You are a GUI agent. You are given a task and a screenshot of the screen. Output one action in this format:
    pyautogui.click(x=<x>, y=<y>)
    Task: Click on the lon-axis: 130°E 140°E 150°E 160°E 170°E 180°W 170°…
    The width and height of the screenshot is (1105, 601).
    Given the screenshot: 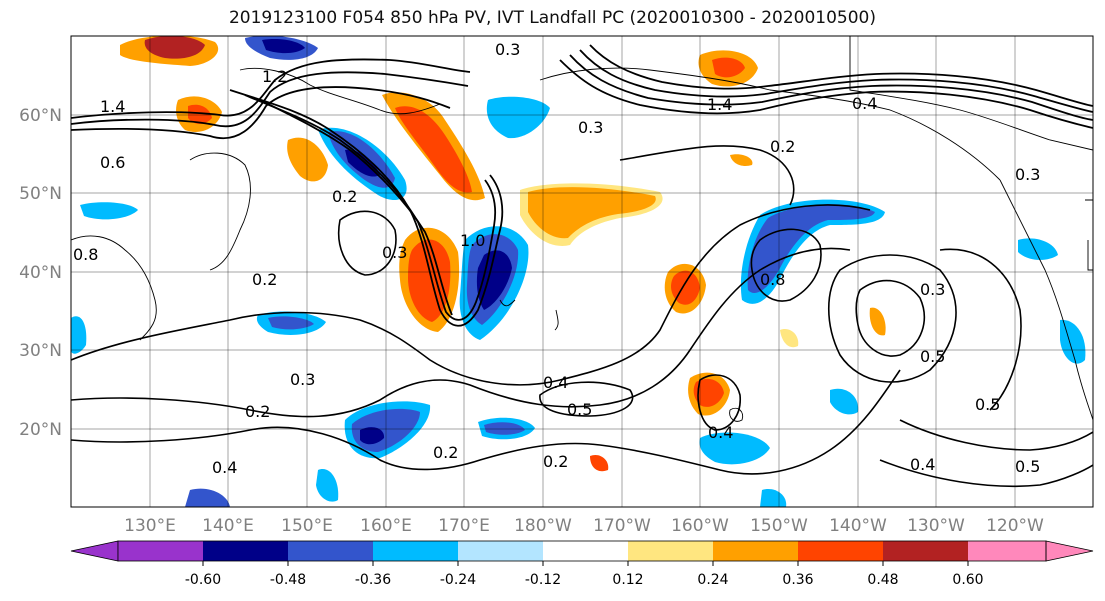 What is the action you would take?
    pyautogui.click(x=584, y=526)
    